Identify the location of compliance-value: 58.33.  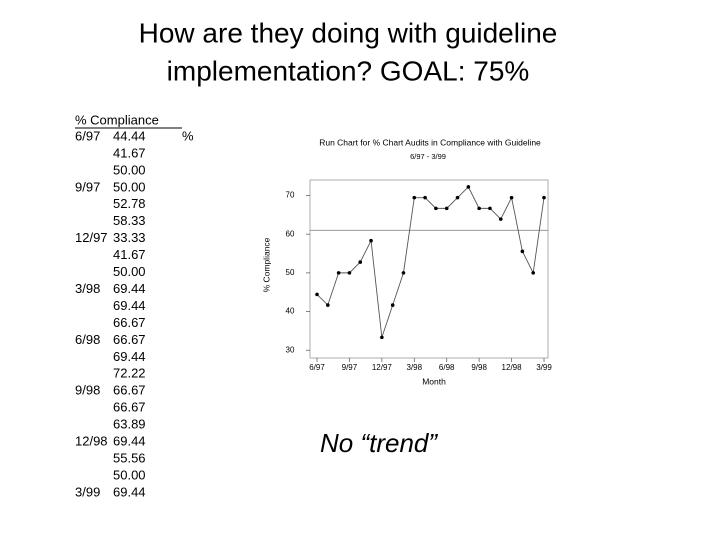
(129, 220).